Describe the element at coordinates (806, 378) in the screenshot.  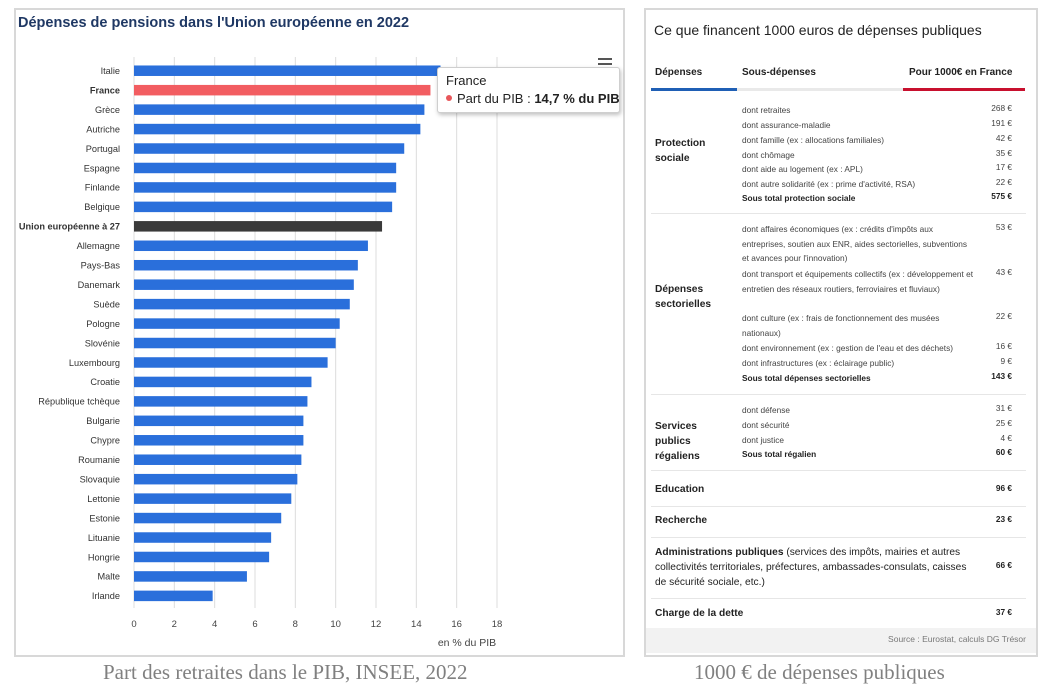
I see `subtotal-depenses-sectorielles: Sous total dépenses sectorielles` at that location.